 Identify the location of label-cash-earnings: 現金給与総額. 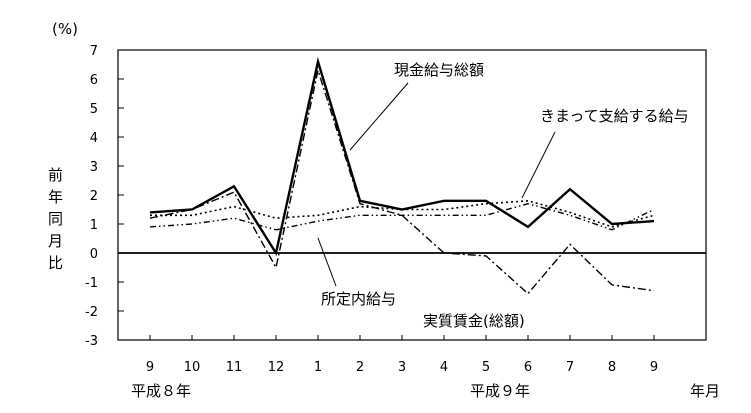
(439, 70).